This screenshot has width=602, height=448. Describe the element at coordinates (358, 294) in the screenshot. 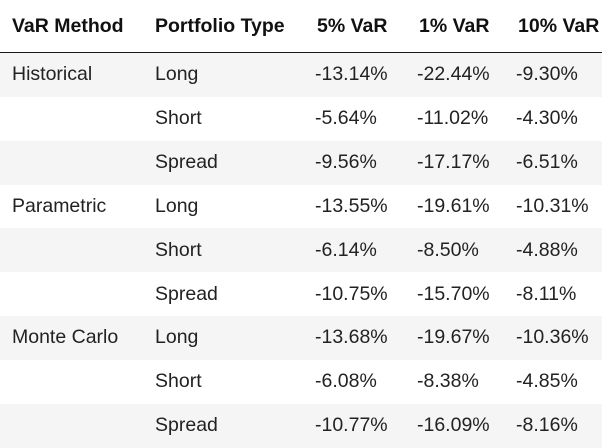

I see `cell-var-5: -10.75%` at that location.